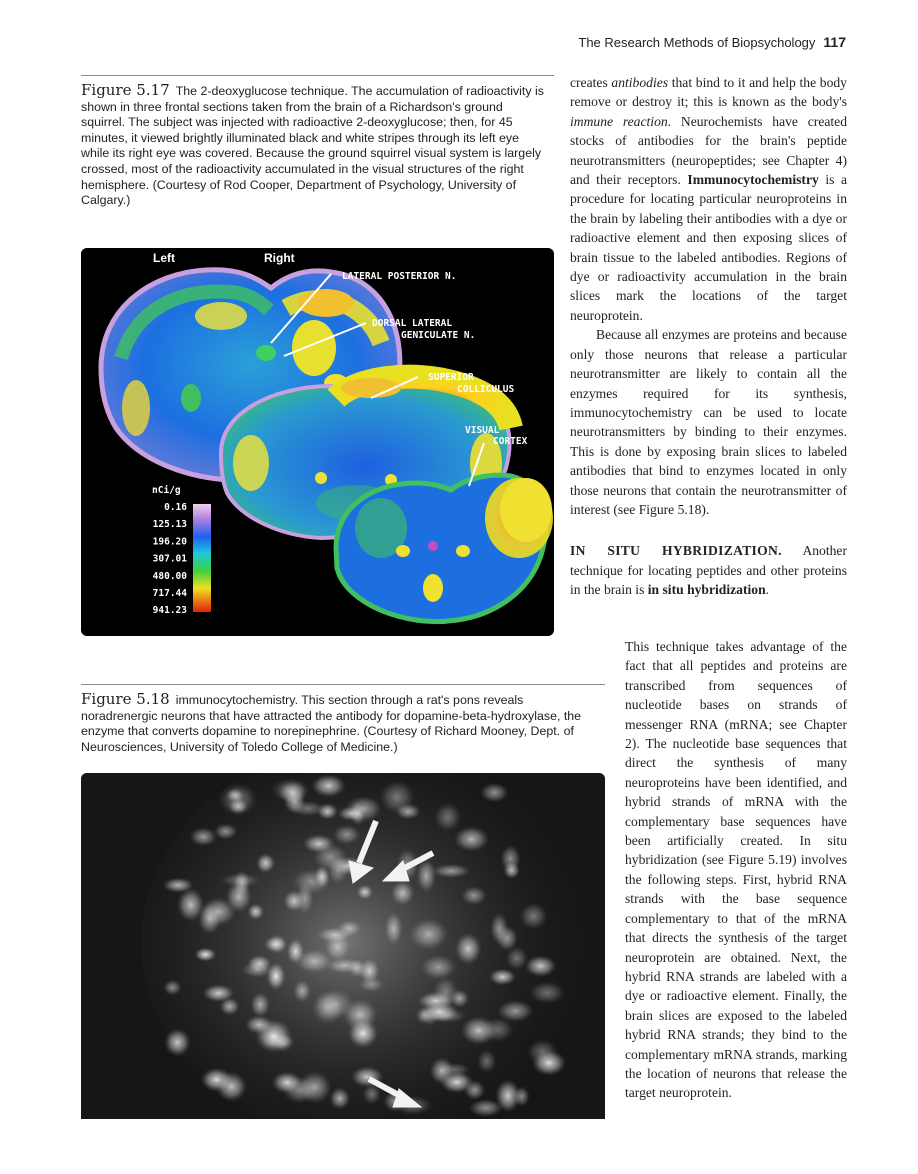 This screenshot has width=918, height=1174. I want to click on running-header: The Research Methods of Biopsychology 117, so click(712, 42).